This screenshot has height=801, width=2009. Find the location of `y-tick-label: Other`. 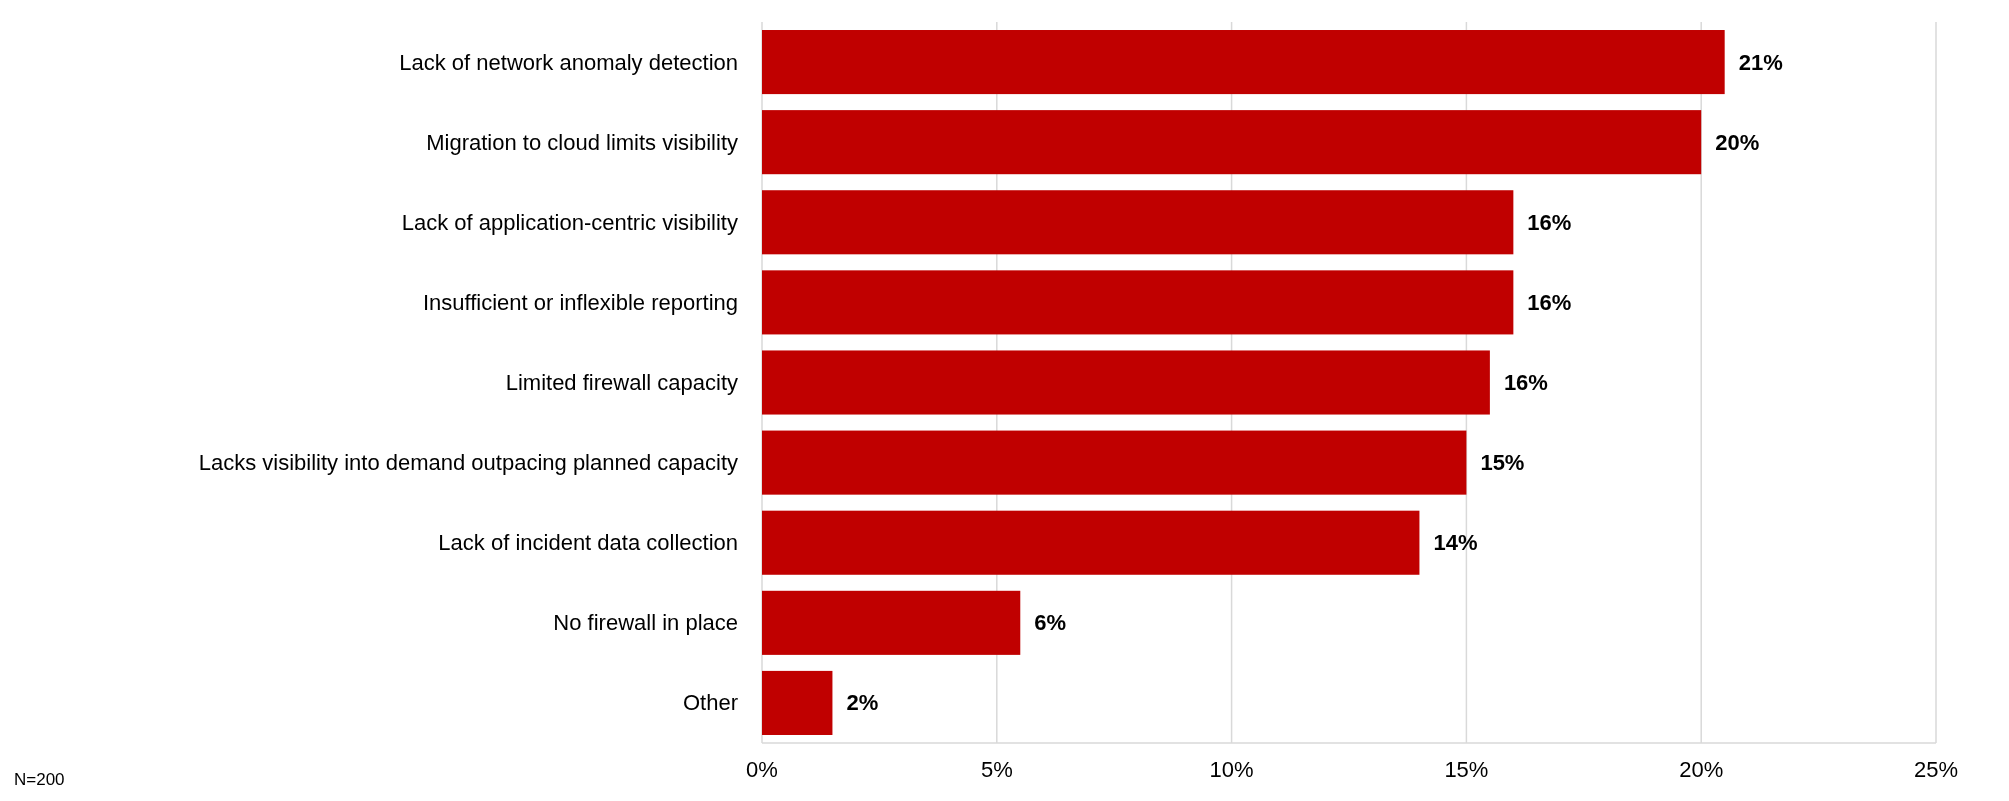

y-tick-label: Other is located at coordinates (710, 703).